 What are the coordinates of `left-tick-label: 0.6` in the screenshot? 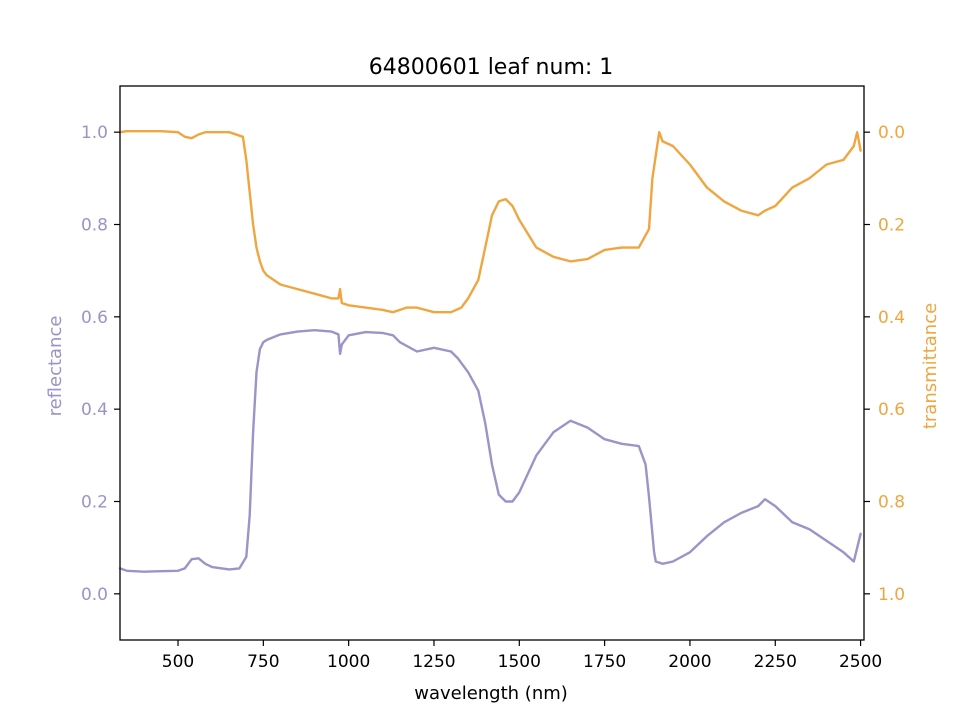 It's located at (94, 318).